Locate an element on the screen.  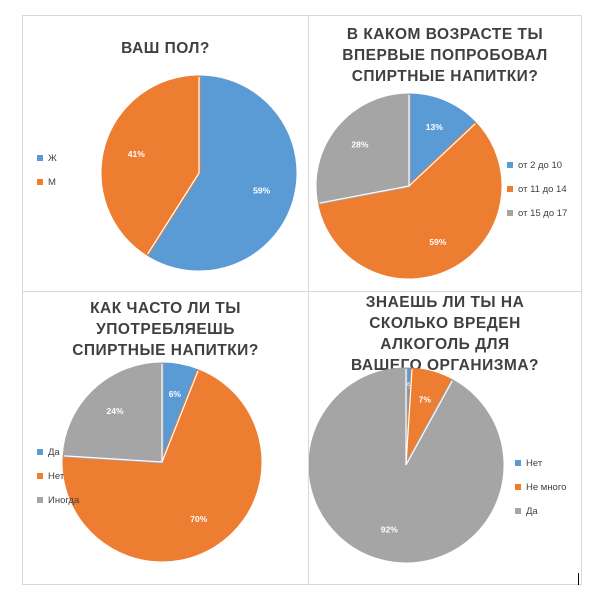
legend-label: Не много is located at coordinates (546, 487).